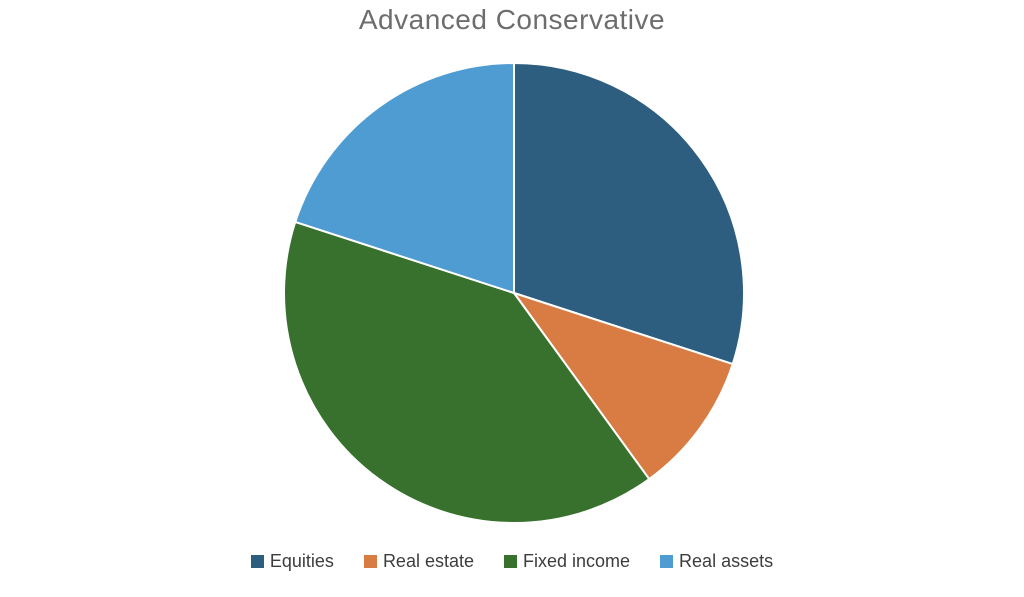 The image size is (1024, 597). I want to click on legend-label: Real estate, so click(428, 561).